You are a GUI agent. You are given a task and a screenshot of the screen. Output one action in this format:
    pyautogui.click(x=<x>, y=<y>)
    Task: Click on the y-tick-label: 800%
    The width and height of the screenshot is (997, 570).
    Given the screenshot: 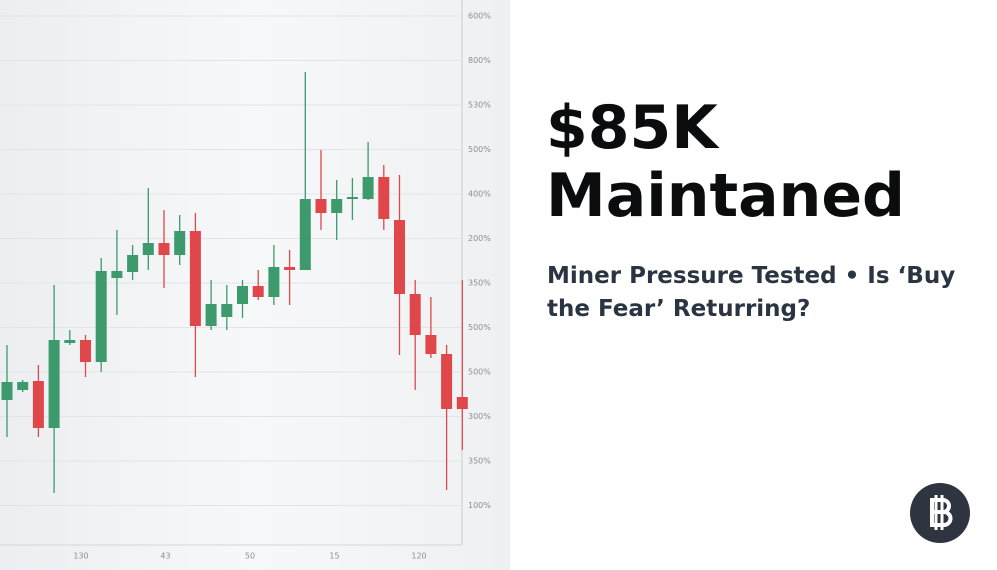 What is the action you would take?
    pyautogui.click(x=479, y=60)
    